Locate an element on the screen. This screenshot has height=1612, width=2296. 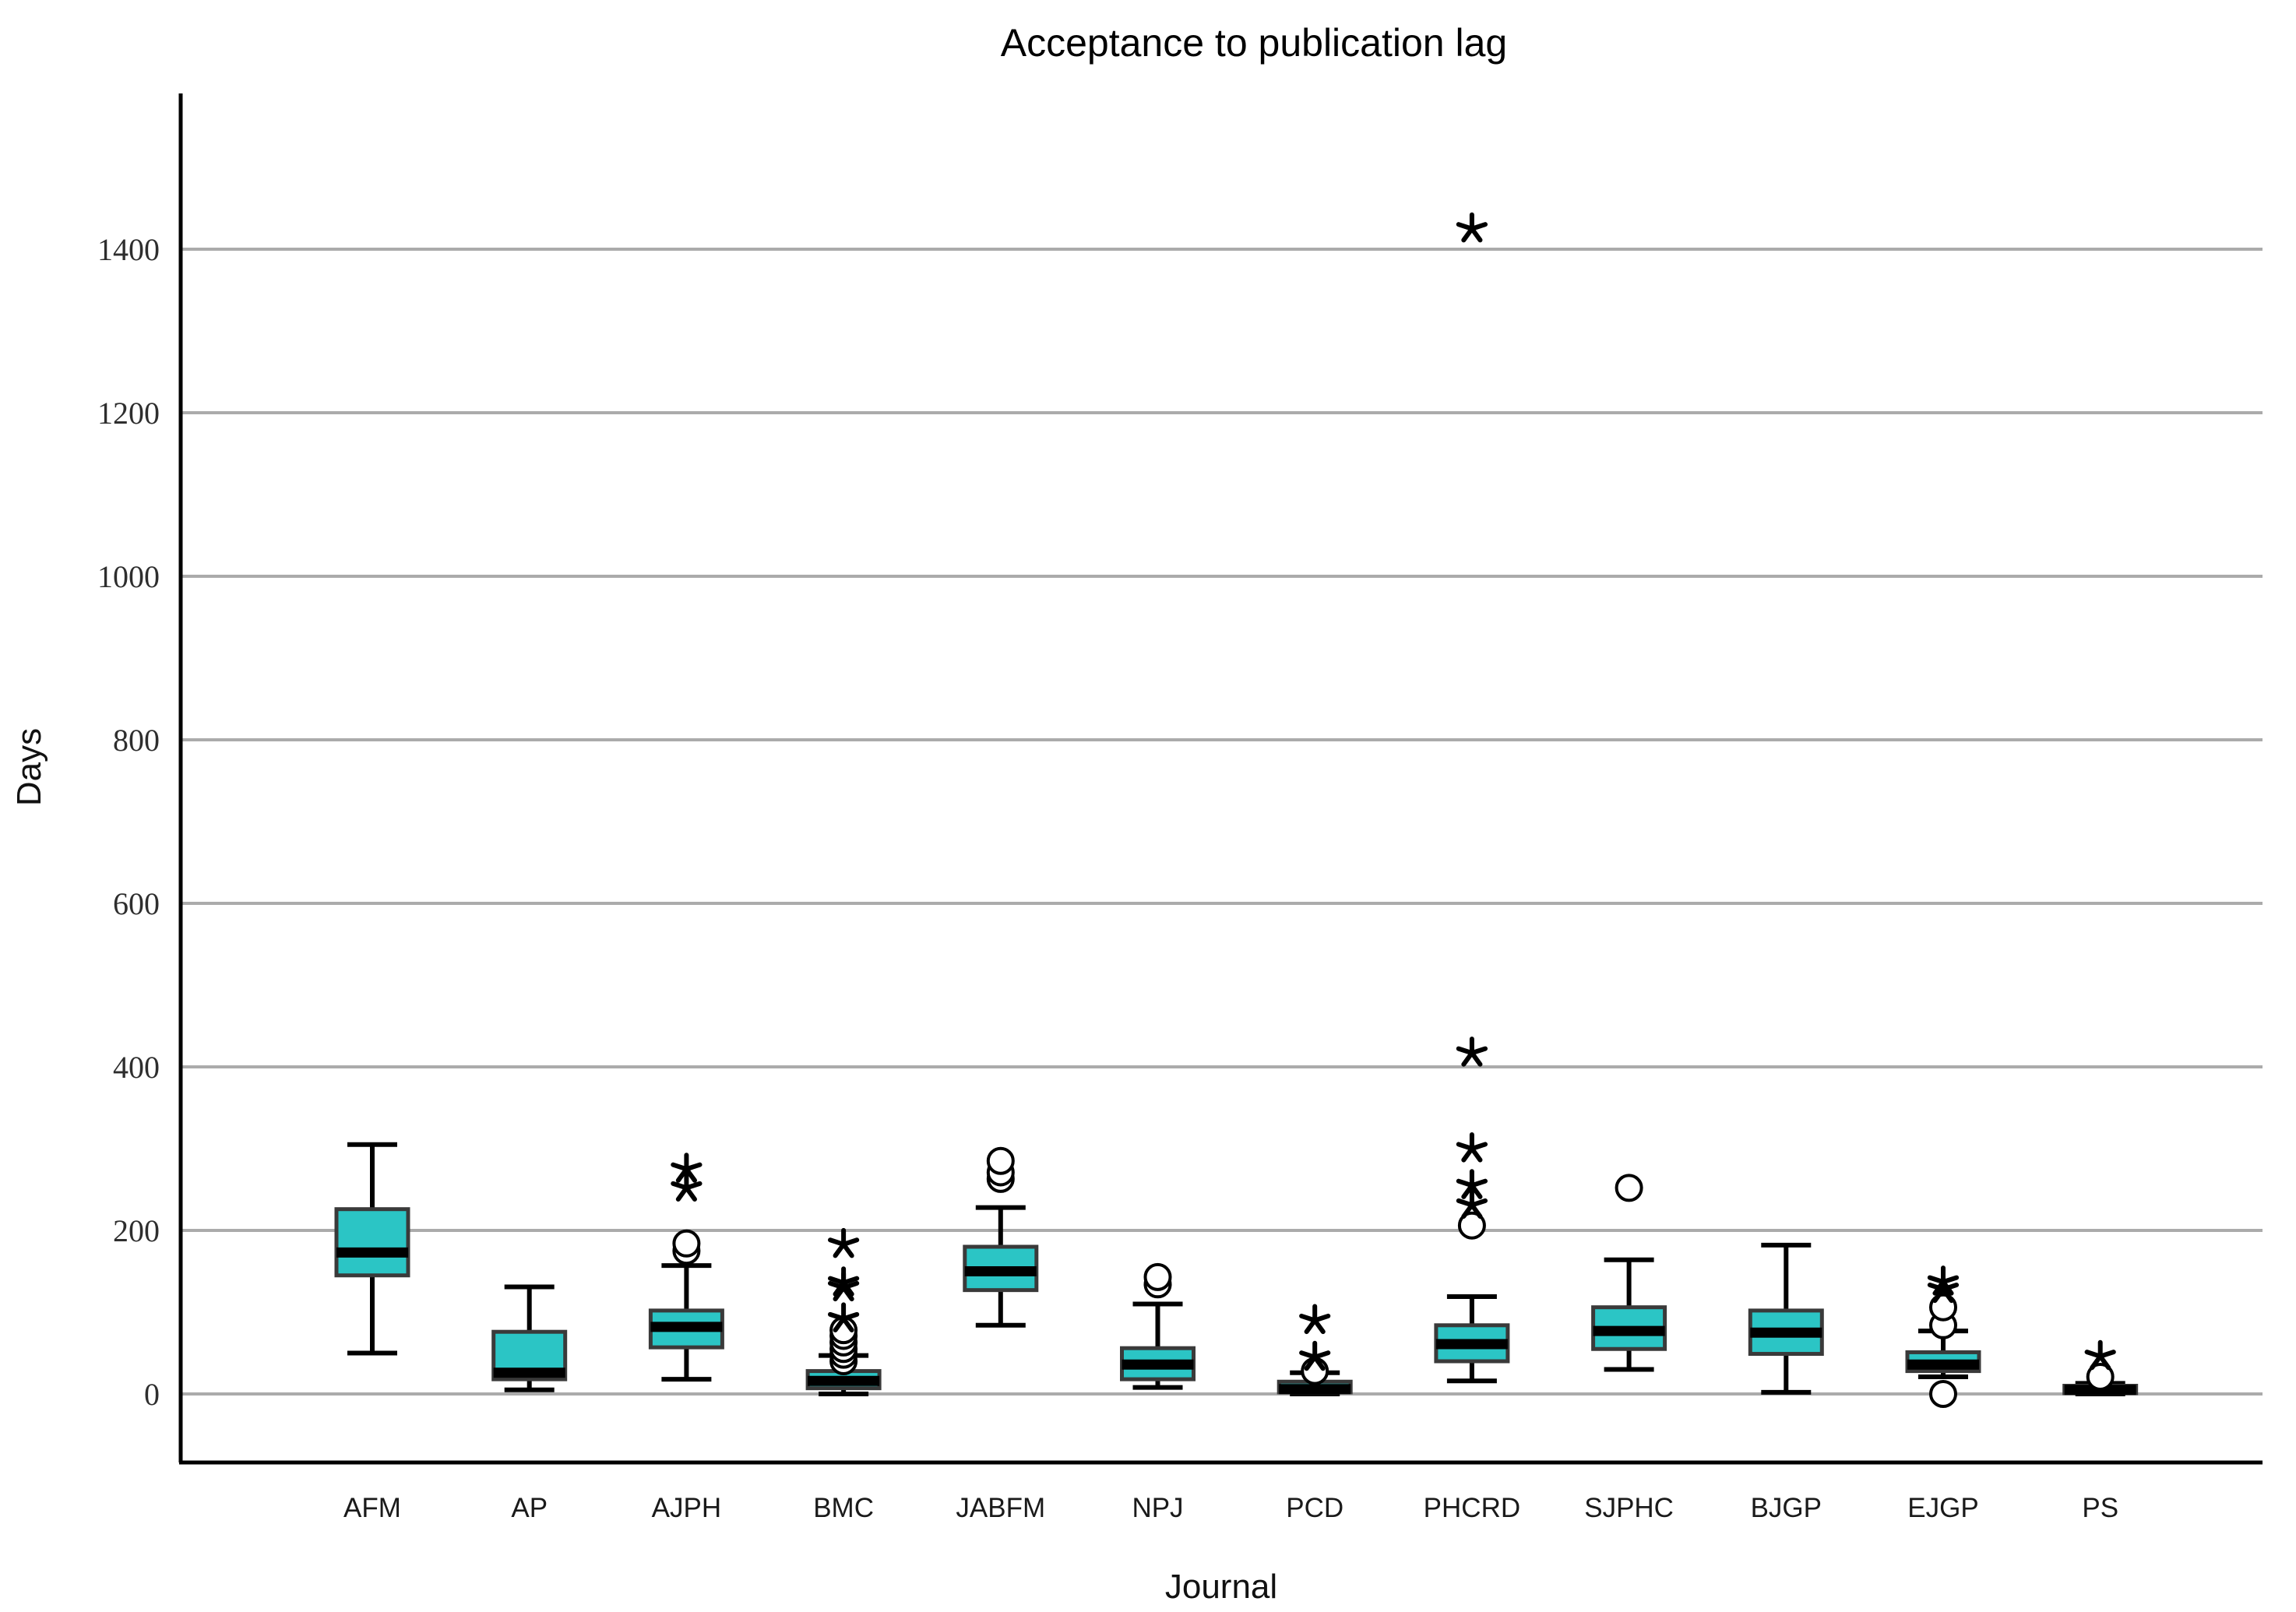
box-group-BJGP is located at coordinates (1786, 1318).